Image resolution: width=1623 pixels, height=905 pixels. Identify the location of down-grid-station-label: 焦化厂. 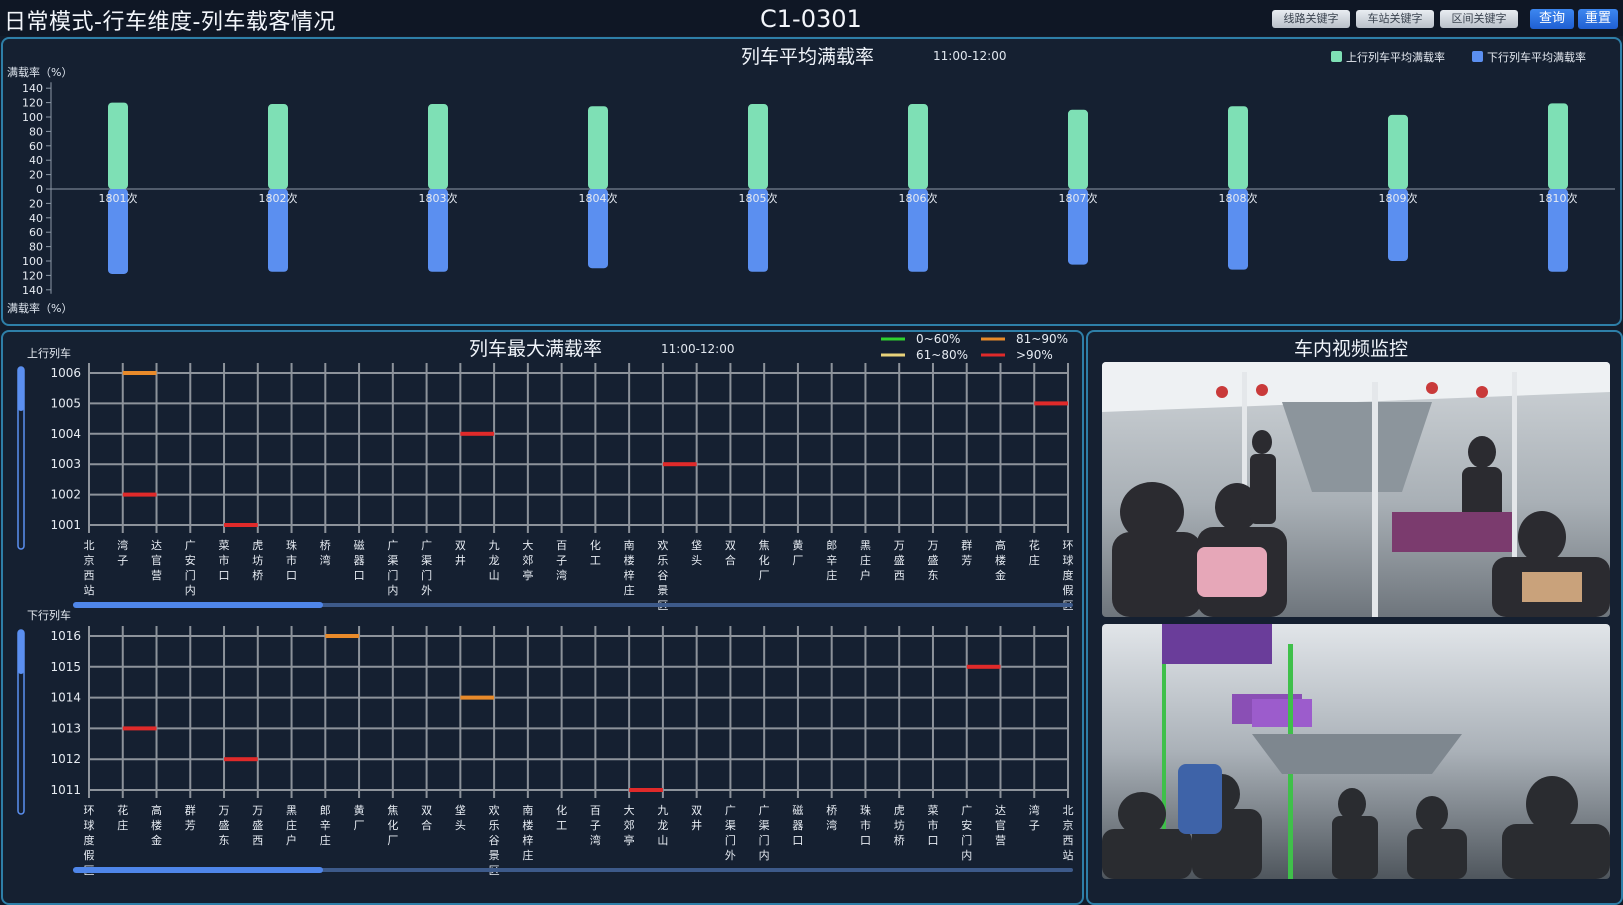
(392, 825).